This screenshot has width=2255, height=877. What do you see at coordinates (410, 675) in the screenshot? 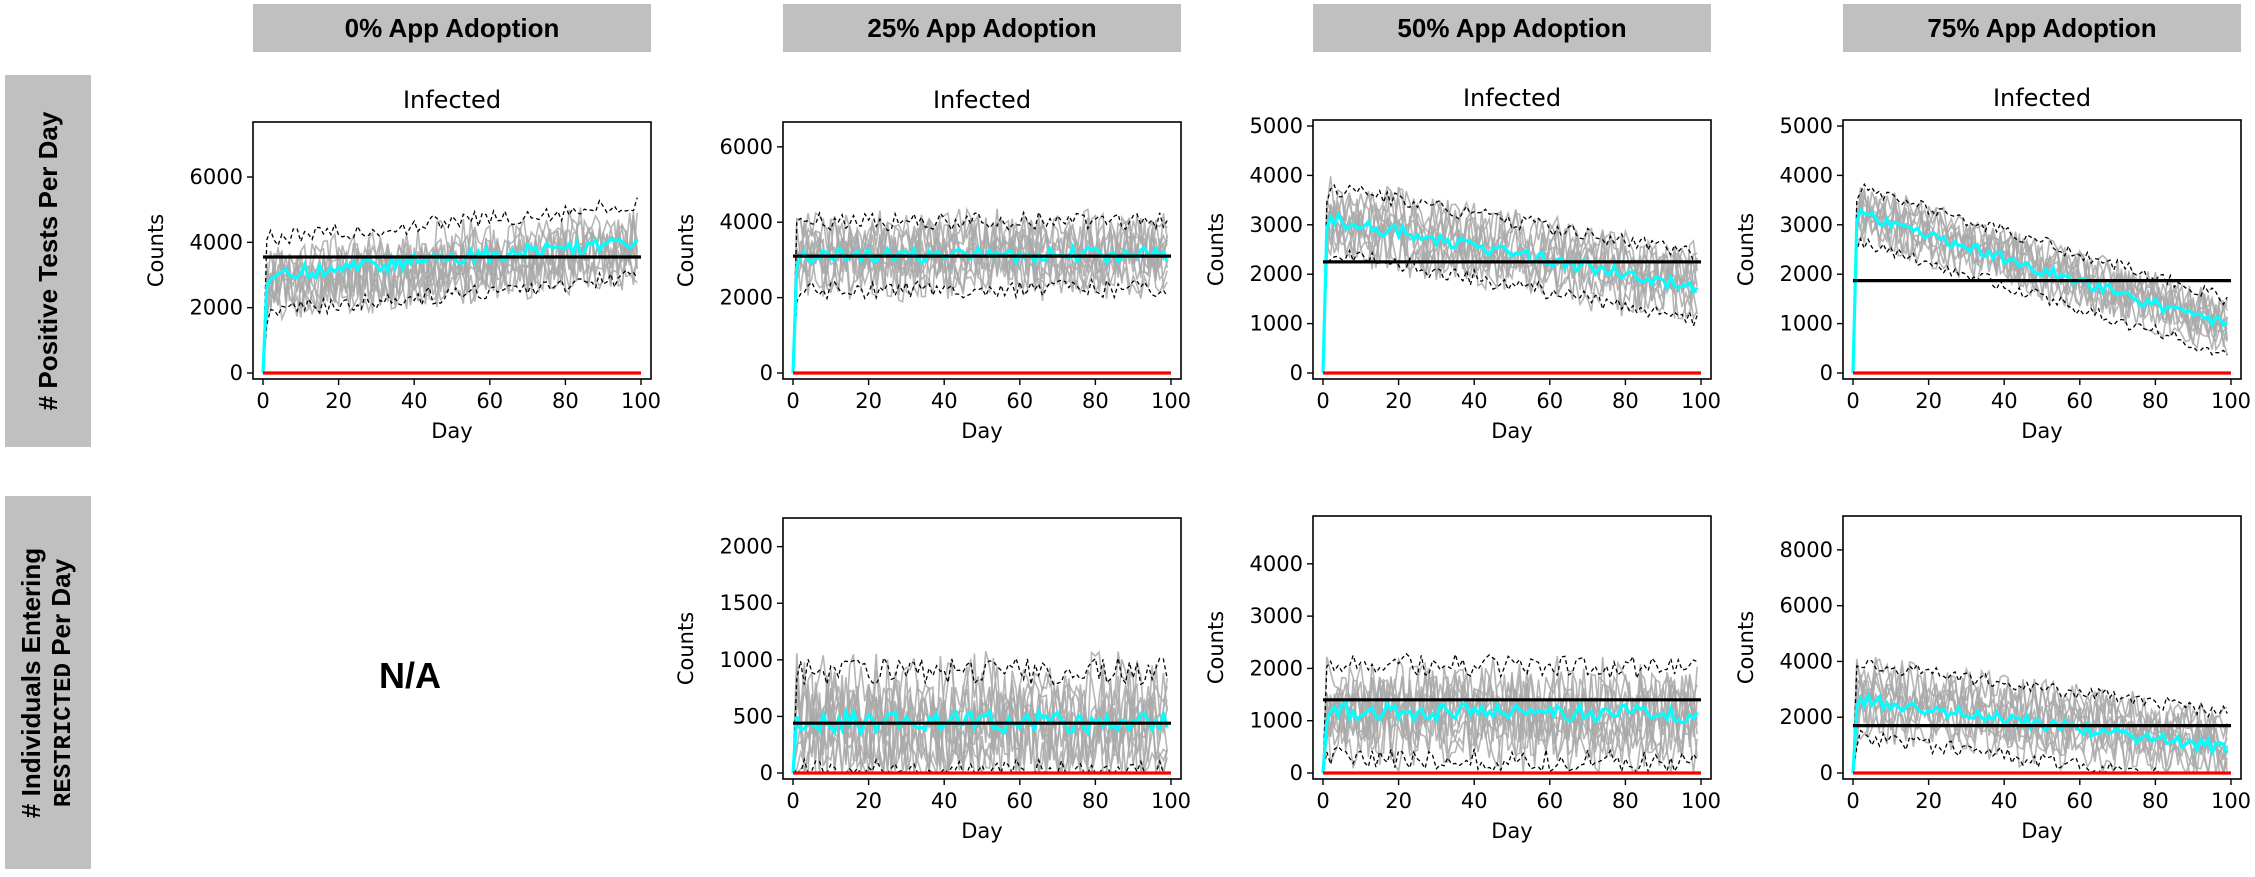
I see `na-label: N/A` at bounding box center [410, 675].